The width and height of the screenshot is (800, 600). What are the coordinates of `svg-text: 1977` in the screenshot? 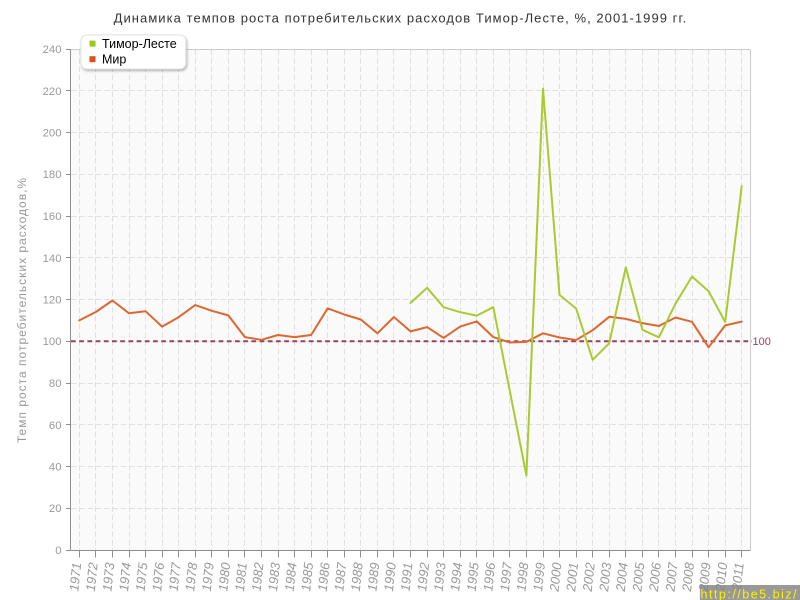 It's located at (175, 576).